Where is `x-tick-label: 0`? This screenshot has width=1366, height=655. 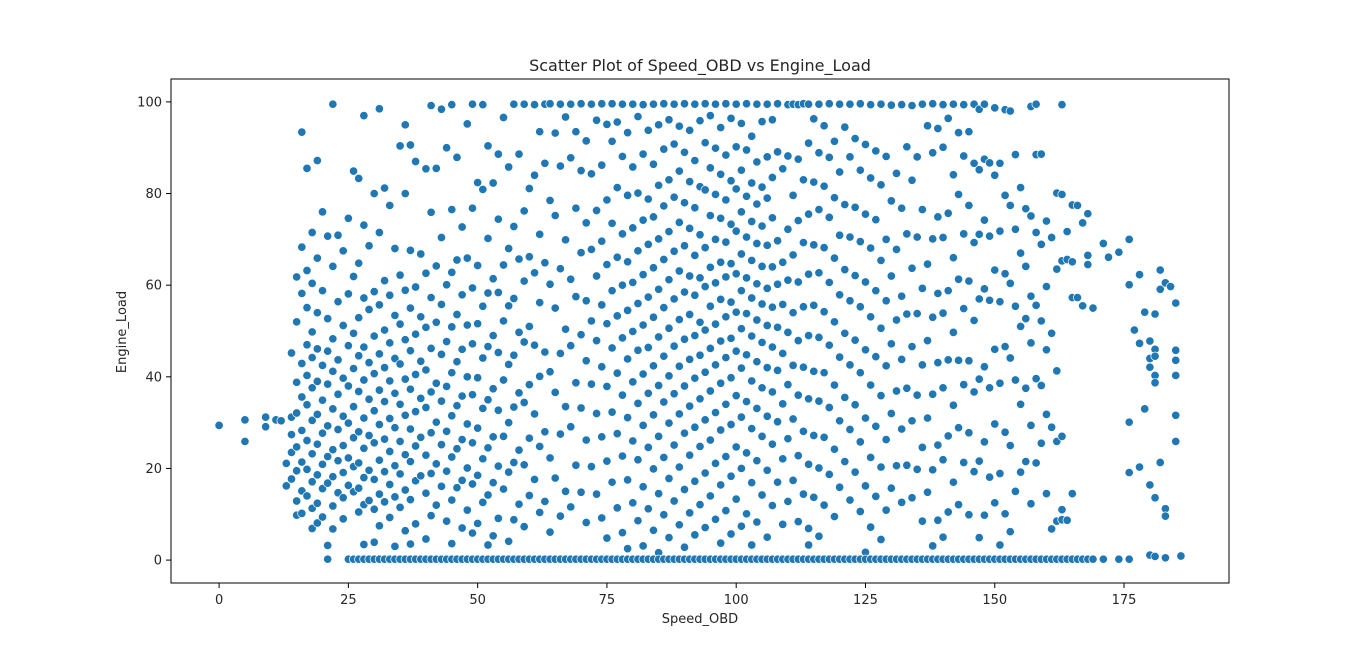 x-tick-label: 0 is located at coordinates (219, 600).